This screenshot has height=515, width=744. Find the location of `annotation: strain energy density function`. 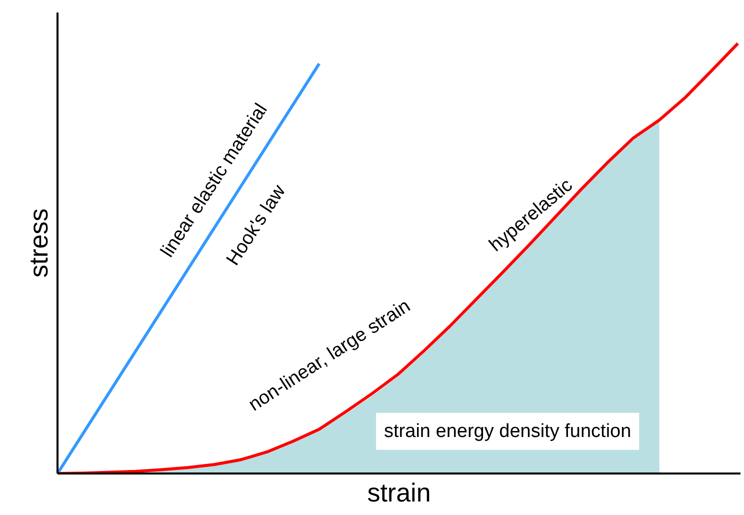

annotation: strain energy density function is located at coordinates (508, 431).